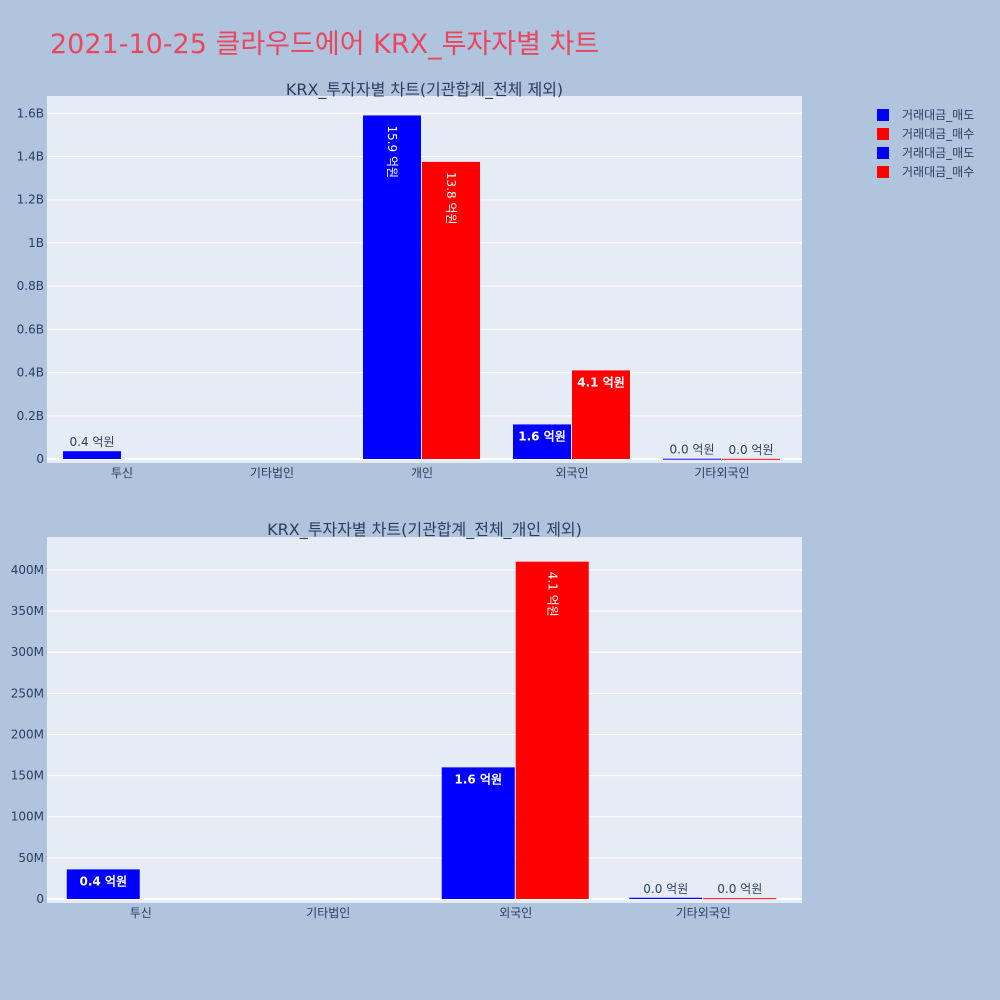 The width and height of the screenshot is (1000, 1000). Describe the element at coordinates (27, 652) in the screenshot. I see `y-tick-label: 300M` at that location.